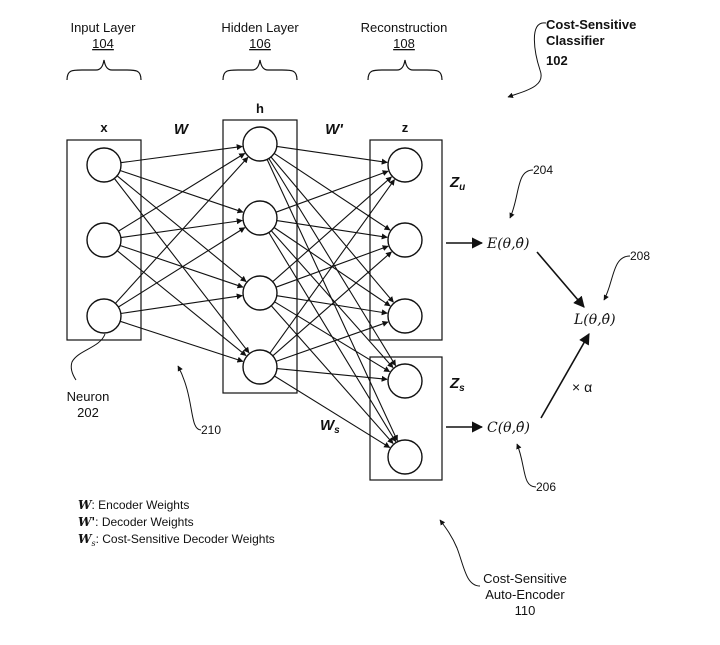  Describe the element at coordinates (508, 428) in the screenshot. I see `cost-formula: C(θ,θ̂)` at that location.